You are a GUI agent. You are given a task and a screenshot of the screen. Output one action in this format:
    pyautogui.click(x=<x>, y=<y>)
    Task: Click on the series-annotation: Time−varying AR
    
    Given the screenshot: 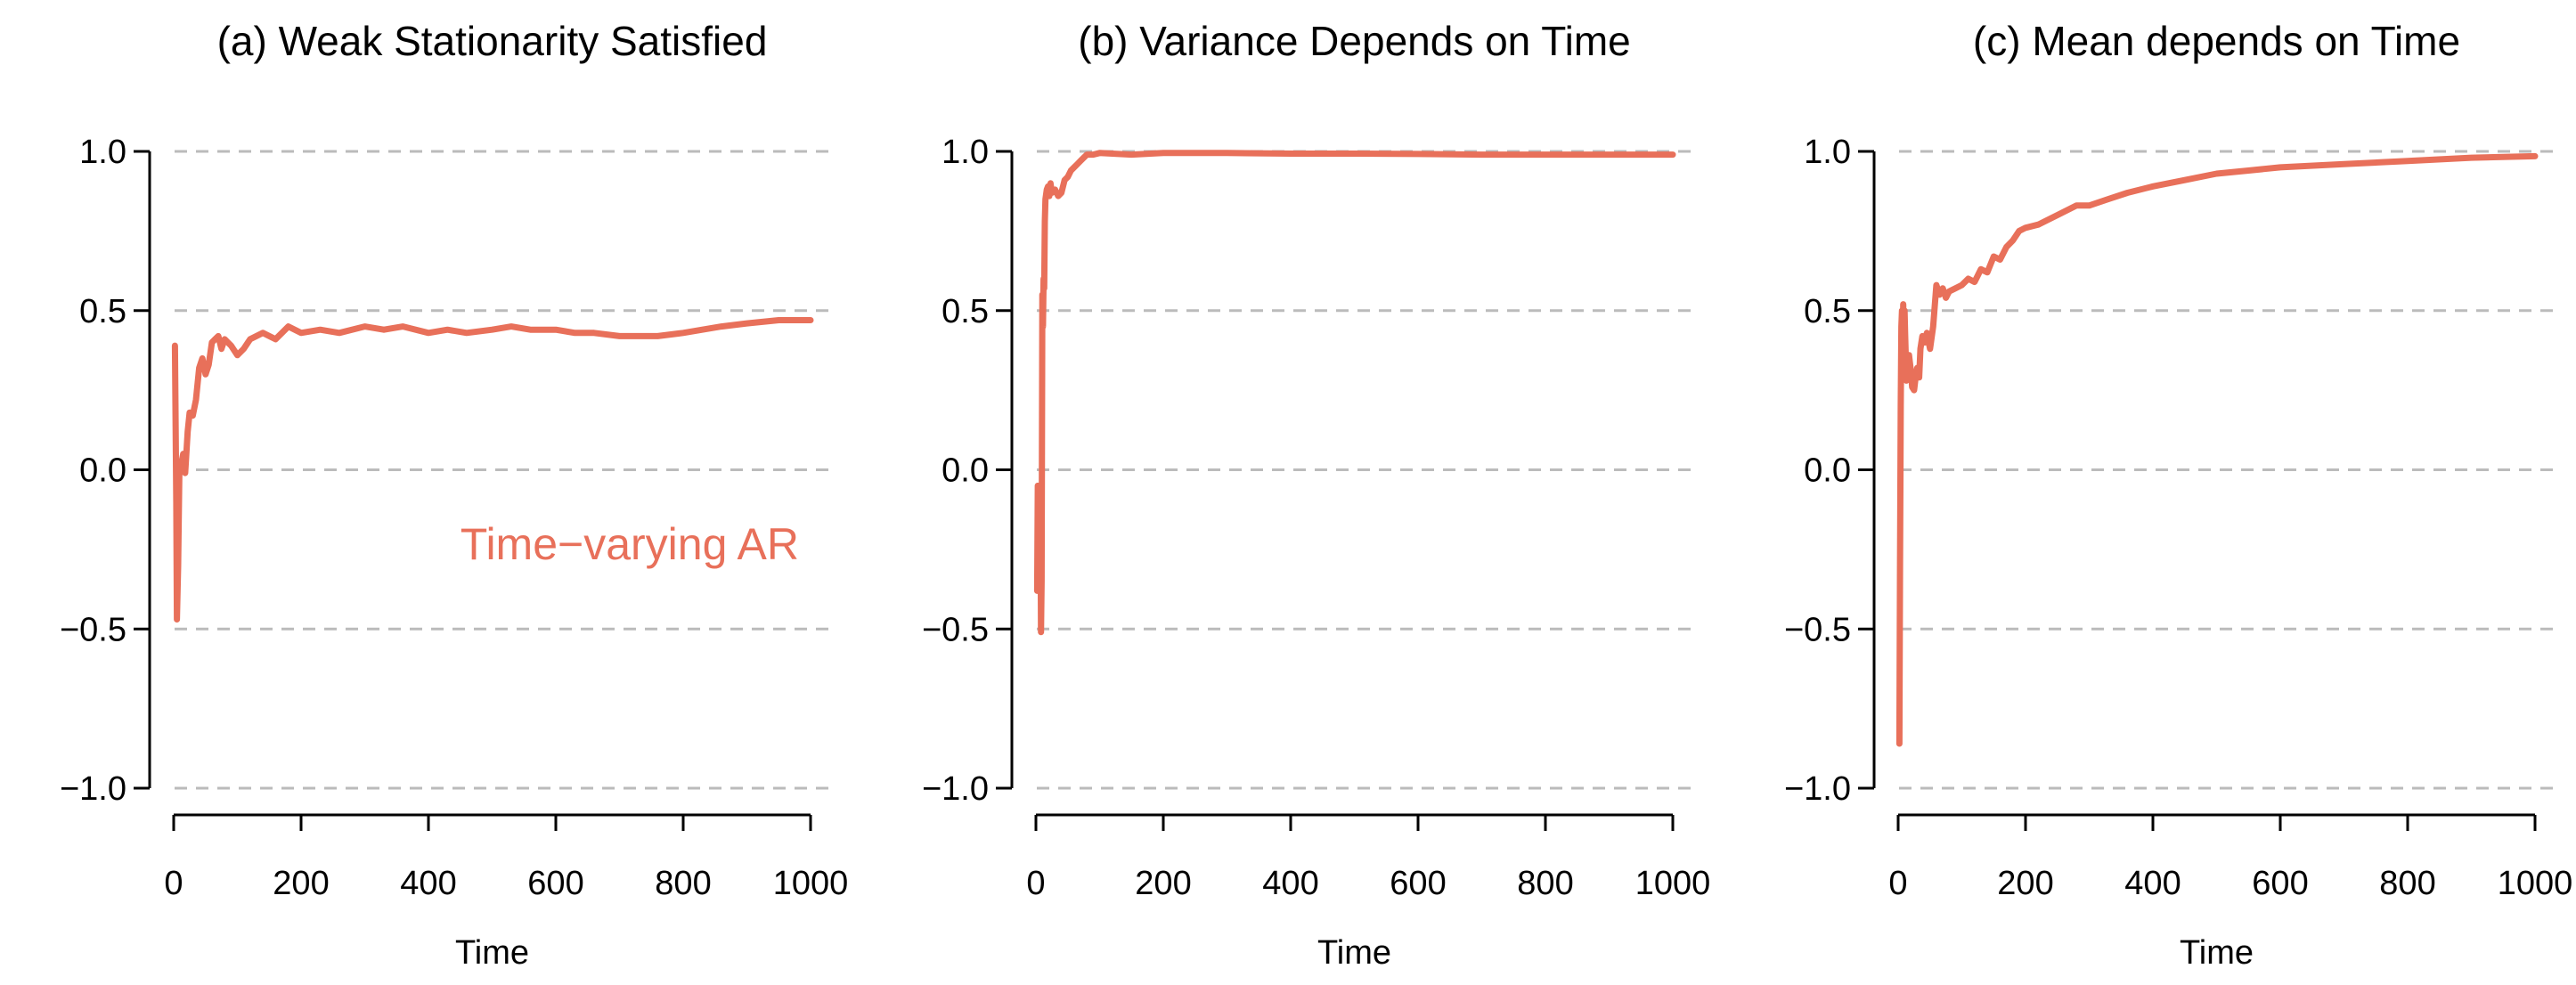 What is the action you would take?
    pyautogui.click(x=630, y=544)
    